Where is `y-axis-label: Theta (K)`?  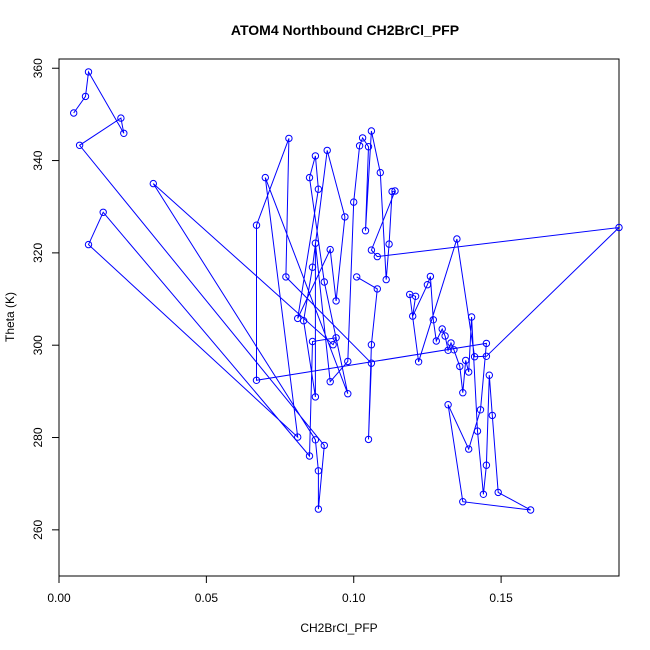
y-axis-label: Theta (K) is located at coordinates (10, 317).